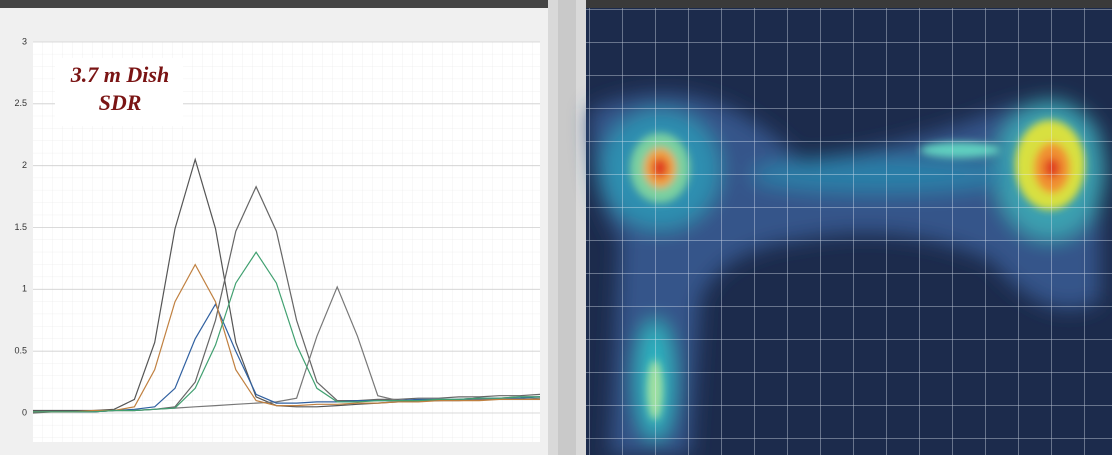 The height and width of the screenshot is (455, 1112). Describe the element at coordinates (120, 102) in the screenshot. I see `annotation: SDR` at that location.